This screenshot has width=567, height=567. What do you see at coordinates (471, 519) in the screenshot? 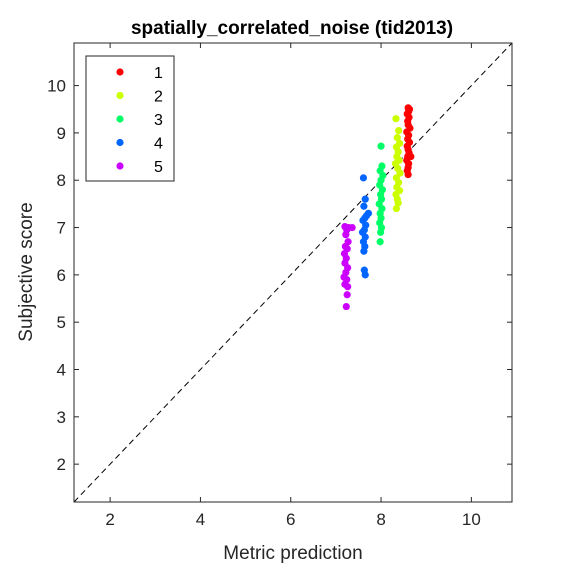
I see `x-tick-label: 10` at bounding box center [471, 519].